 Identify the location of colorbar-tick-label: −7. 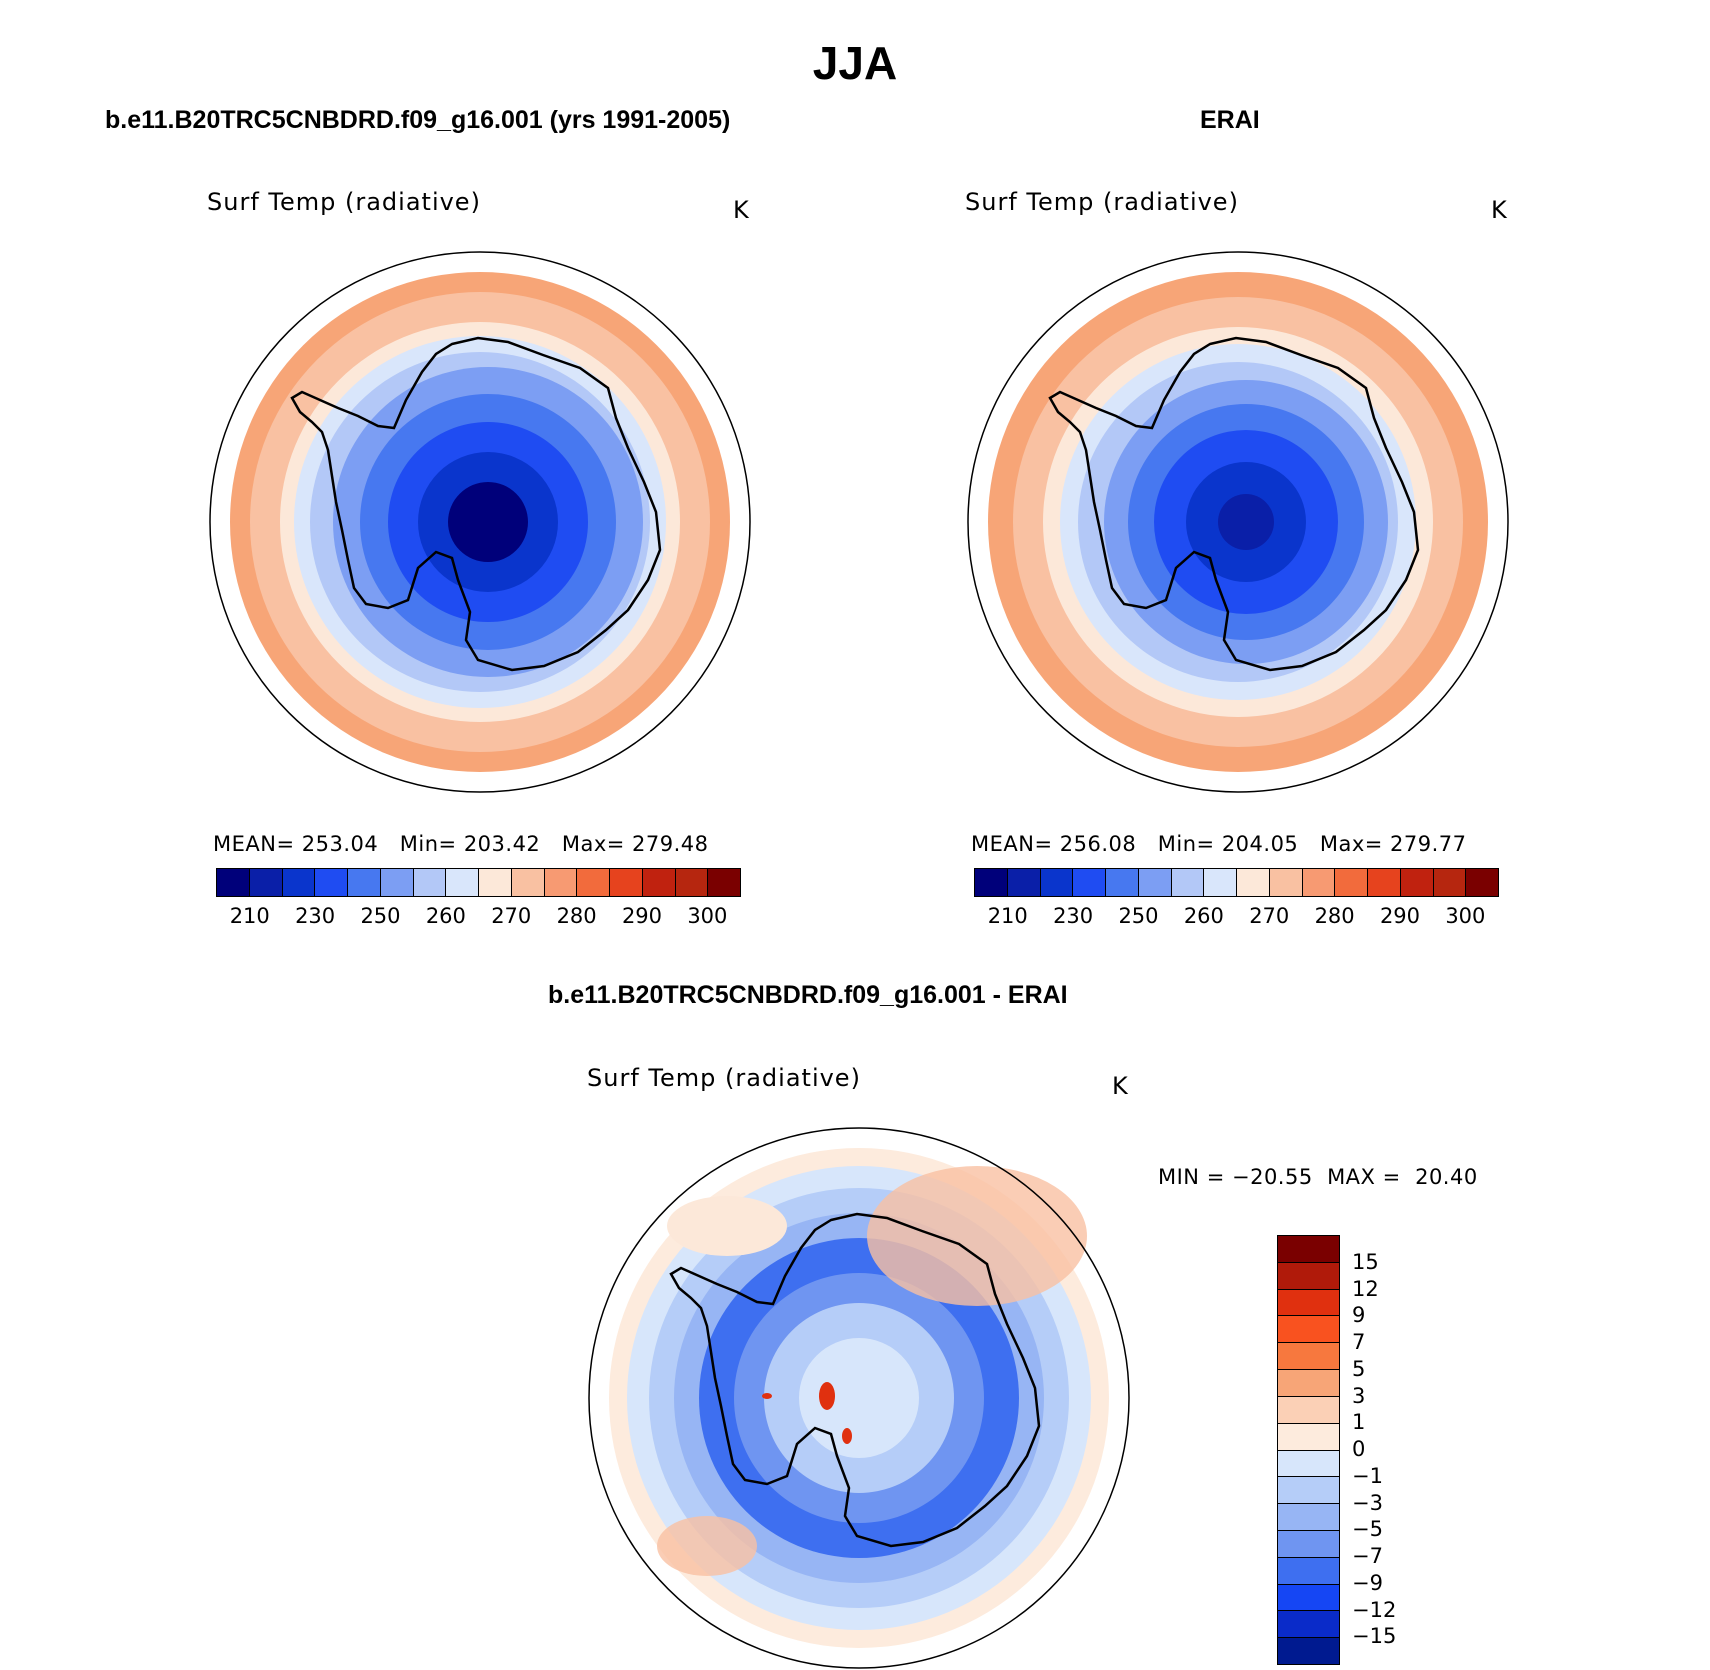
(1367, 1556).